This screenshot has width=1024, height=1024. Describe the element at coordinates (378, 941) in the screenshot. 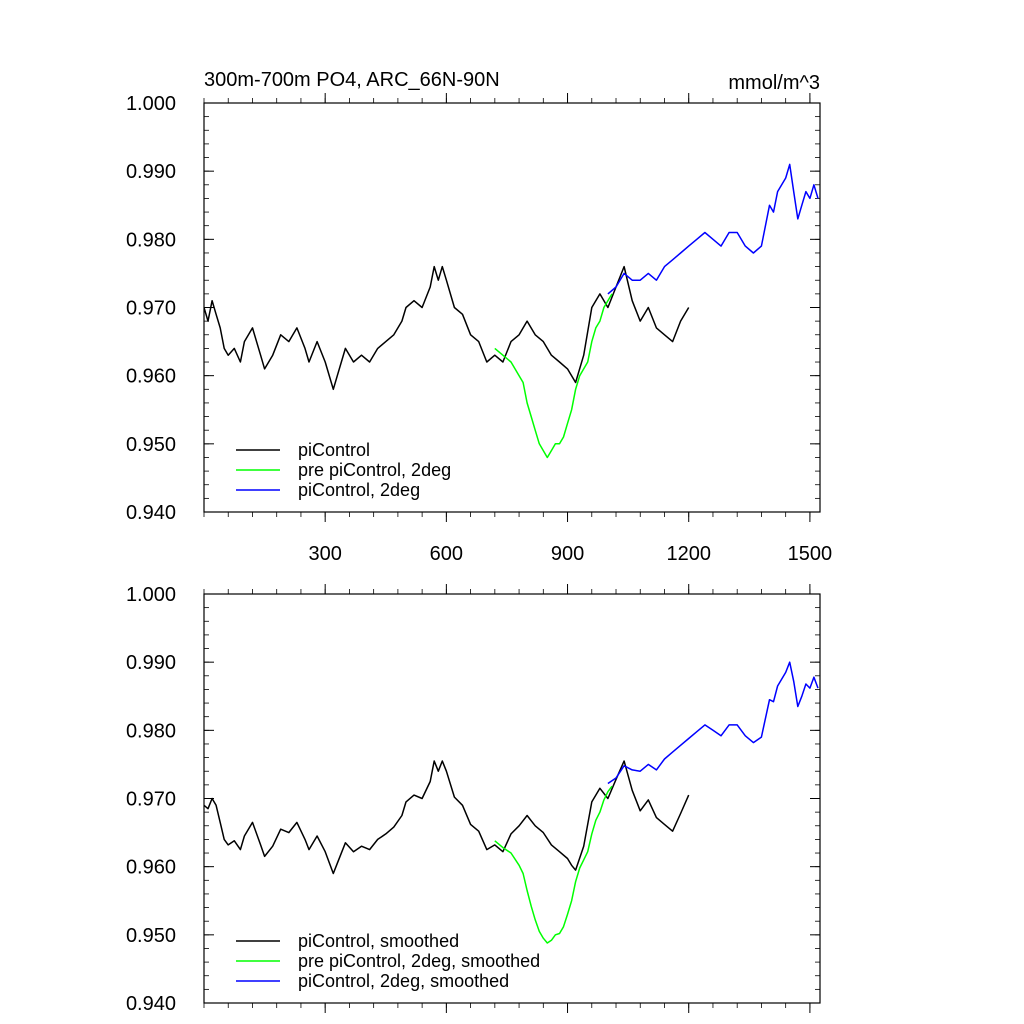

I see `legend-label: piControl, smoothed` at that location.